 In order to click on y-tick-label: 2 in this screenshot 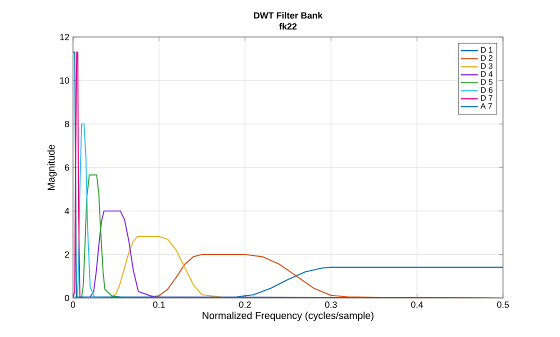, I will do `click(67, 254)`.